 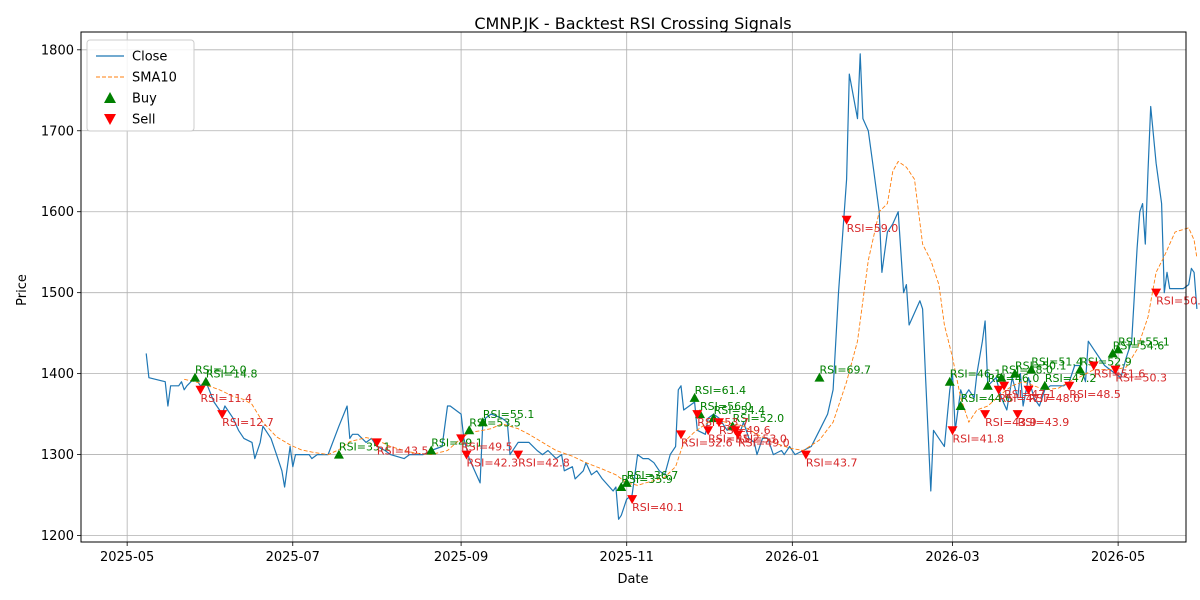 What do you see at coordinates (544, 463) in the screenshot?
I see `sell-label: RSI=42.8` at bounding box center [544, 463].